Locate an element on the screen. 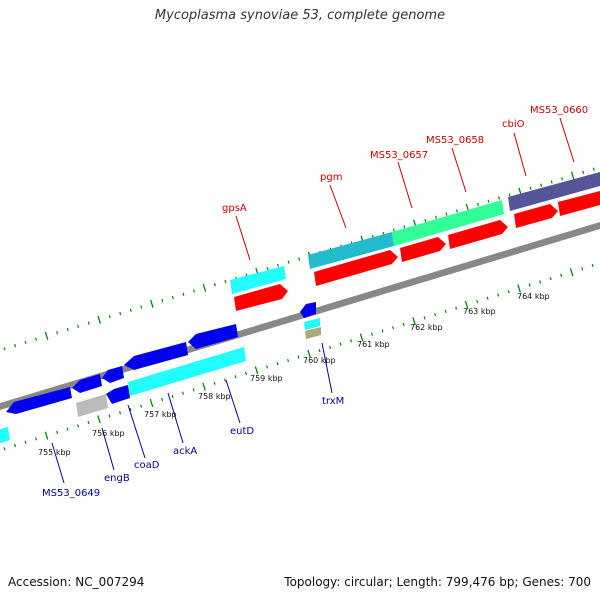 Image resolution: width=600 pixels, height=600 pixels. gene-label-ms53-0649: MS53_0649 is located at coordinates (71, 493).